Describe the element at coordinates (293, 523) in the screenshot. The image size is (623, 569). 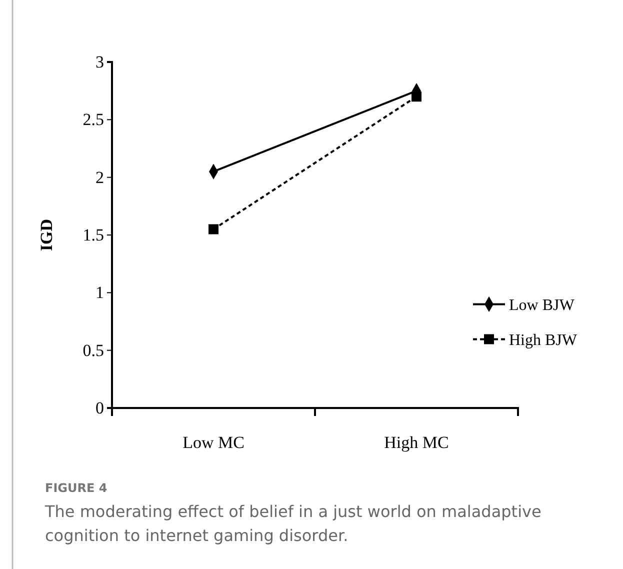
I see `text: The moderating effect of belief in a just world on maladaptive cognition to internet gaming disorder.` at that location.